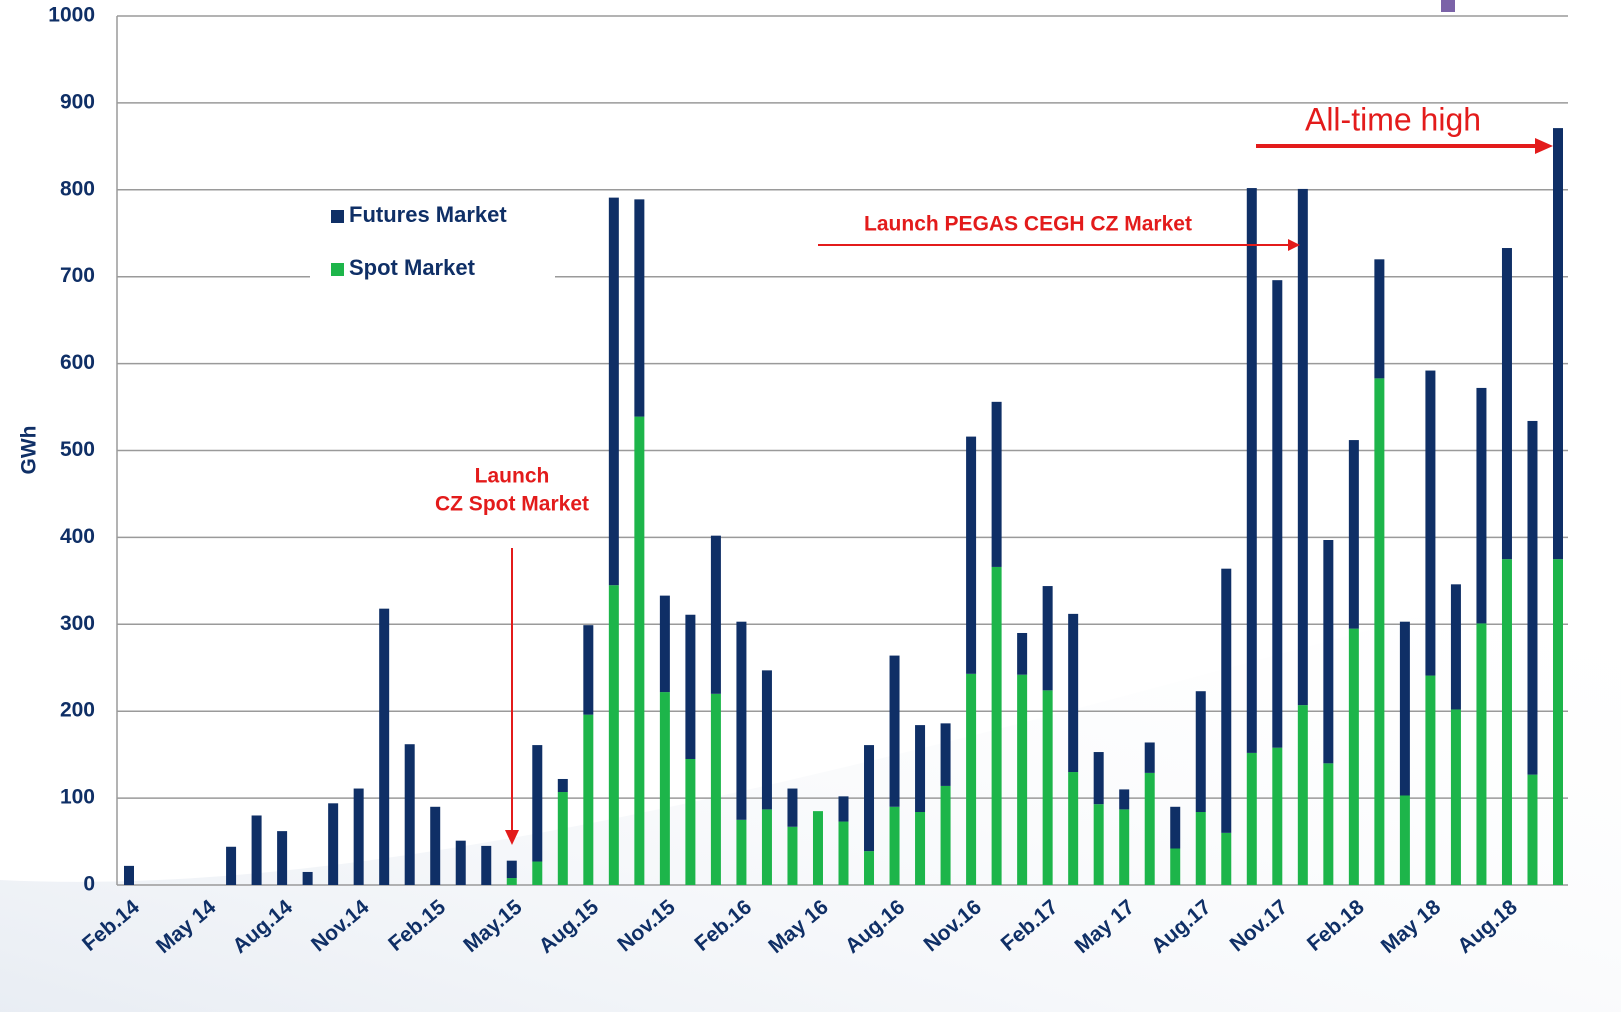 The image size is (1621, 1012). I want to click on y-tick-label: 900, so click(77, 101).